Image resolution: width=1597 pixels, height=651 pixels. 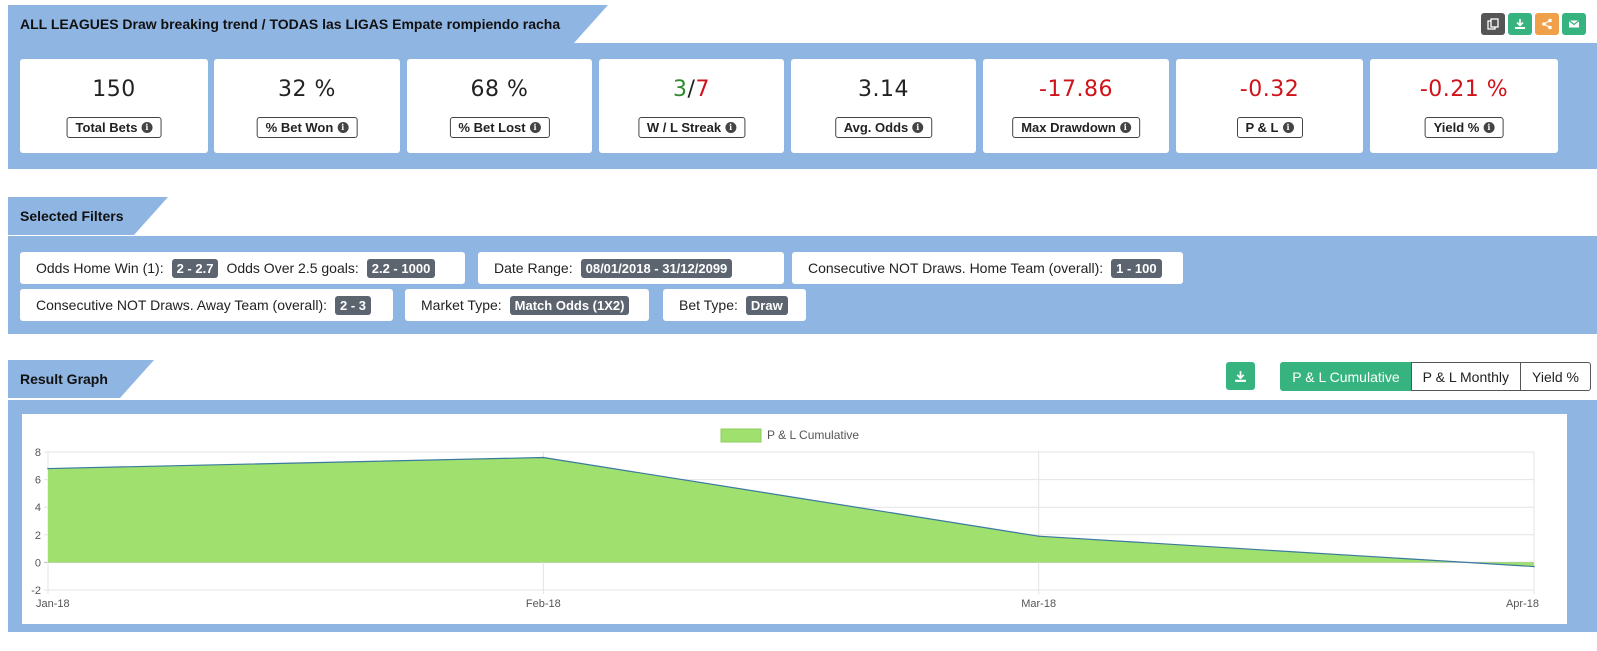 I want to click on stat-label-text: % Bet Lost, so click(x=492, y=127).